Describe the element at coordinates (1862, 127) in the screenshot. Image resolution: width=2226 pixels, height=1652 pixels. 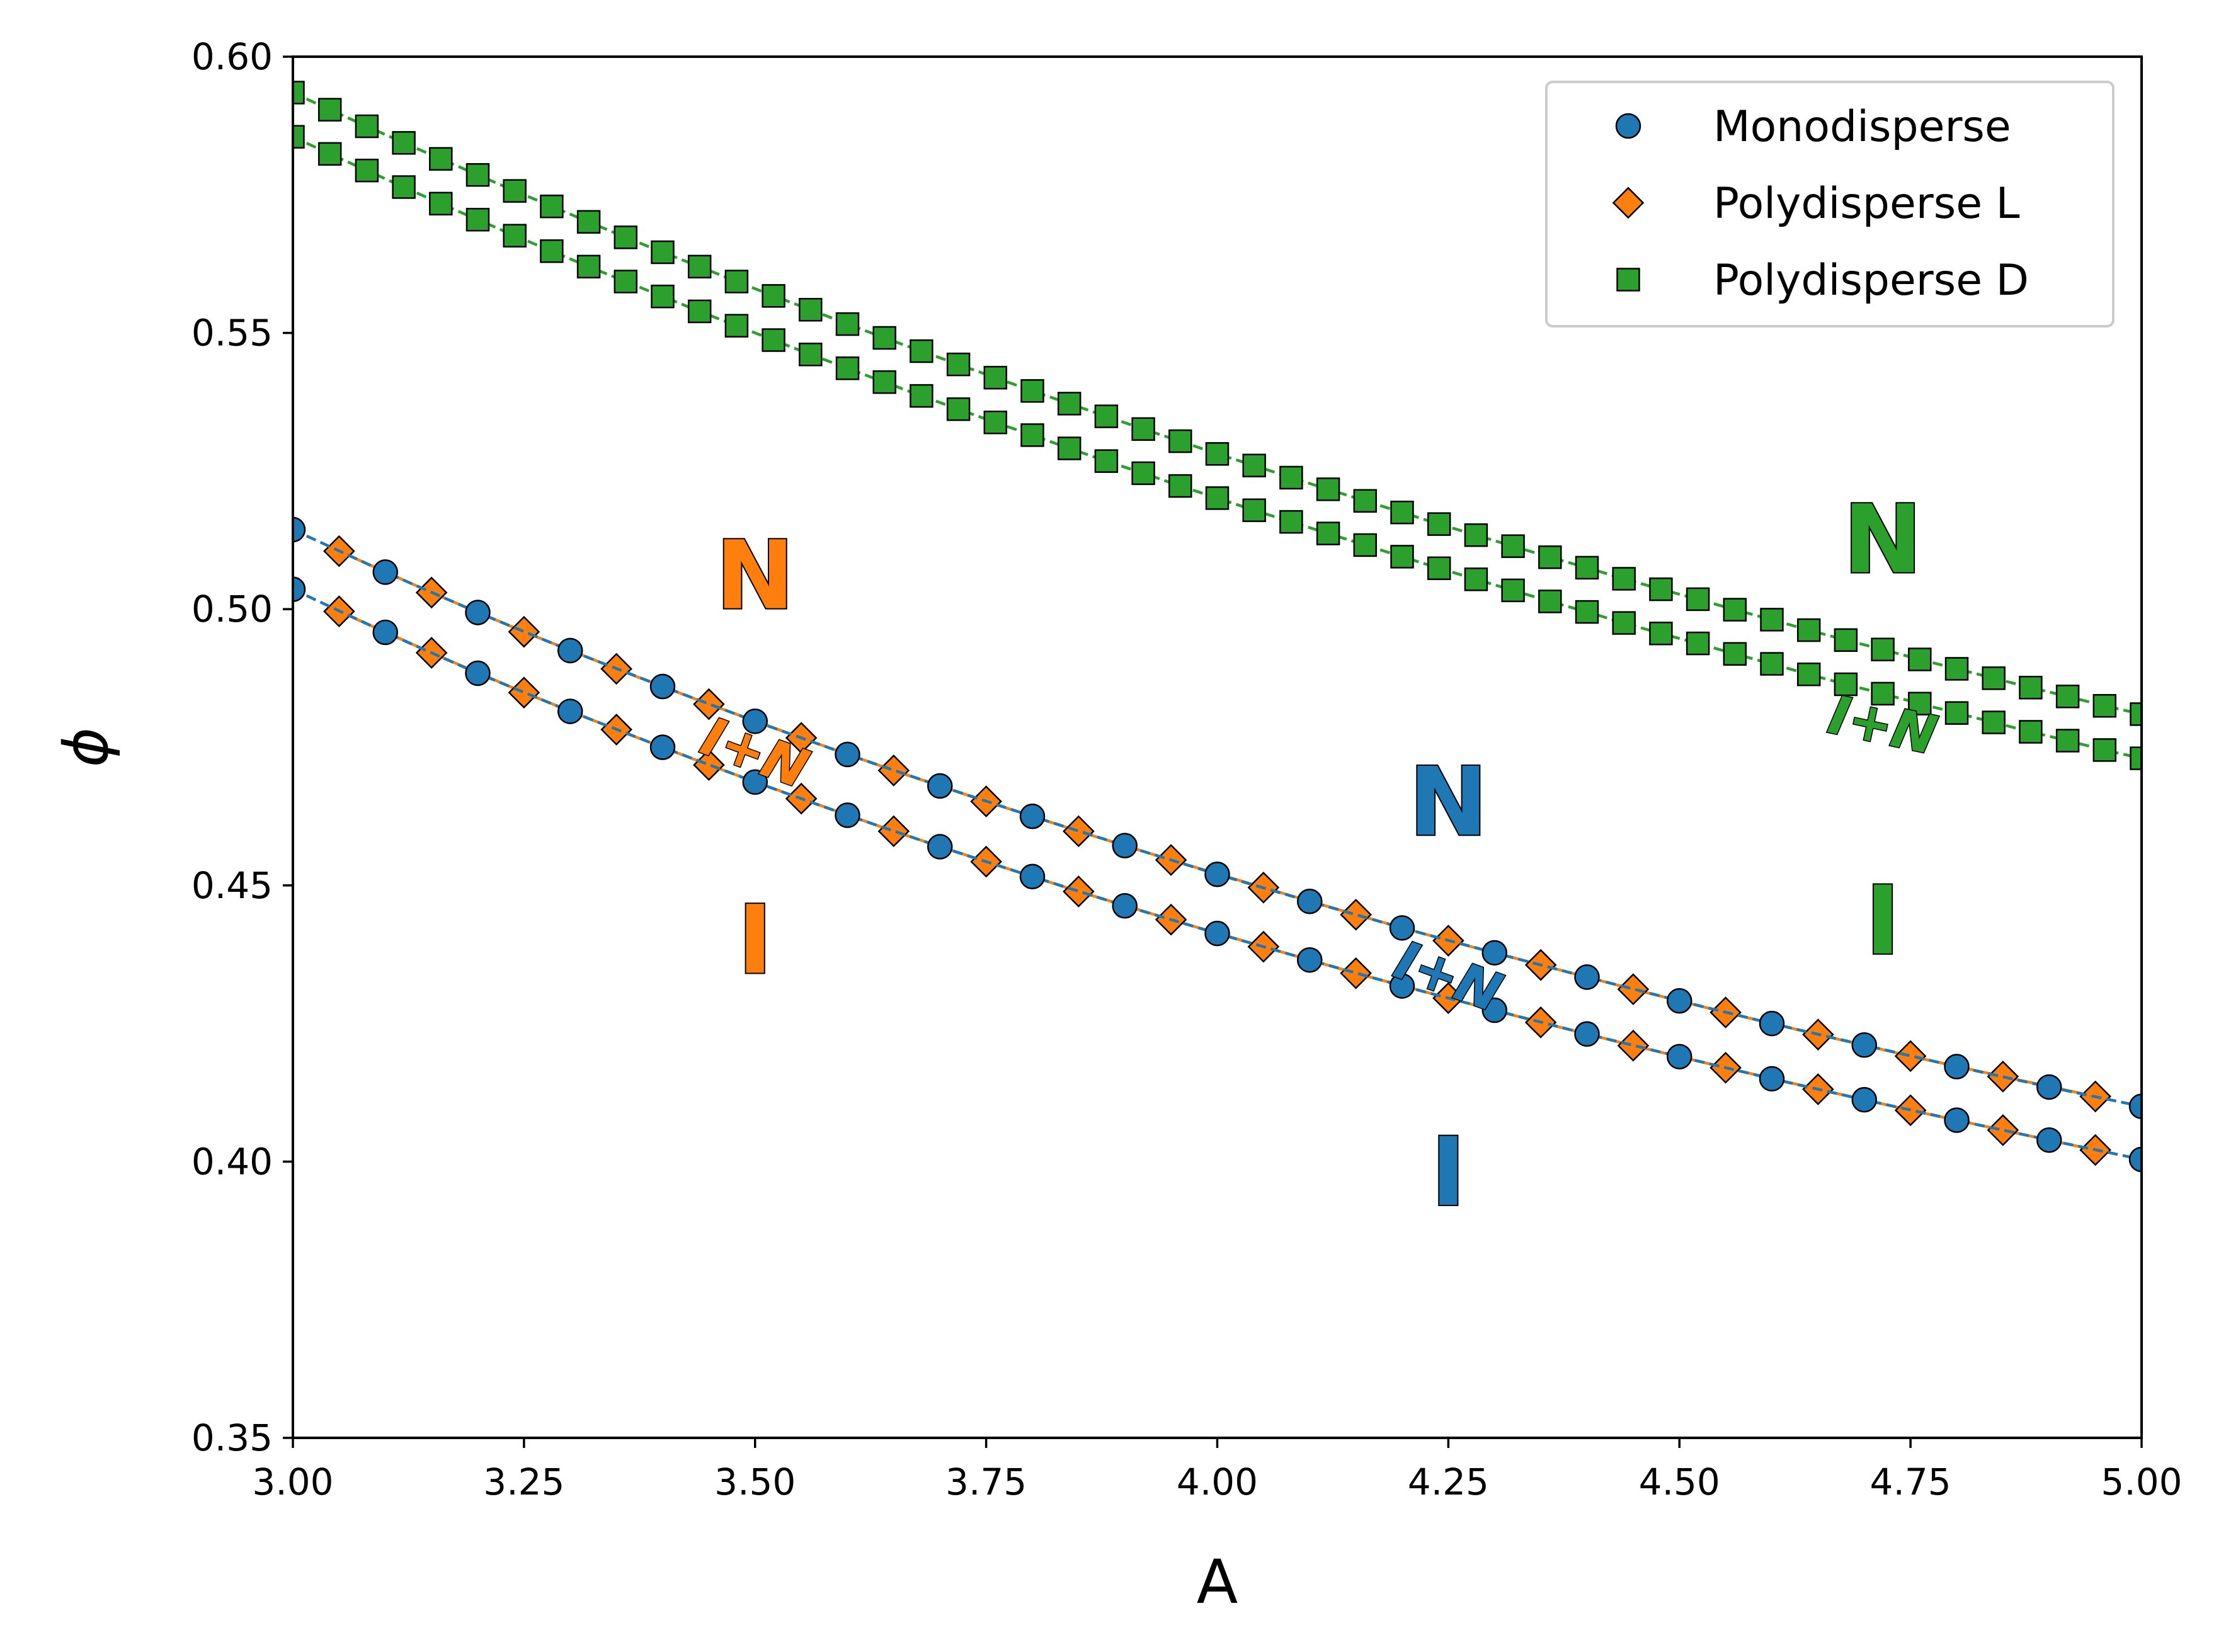
I see `legend-label: Monodisperse` at that location.